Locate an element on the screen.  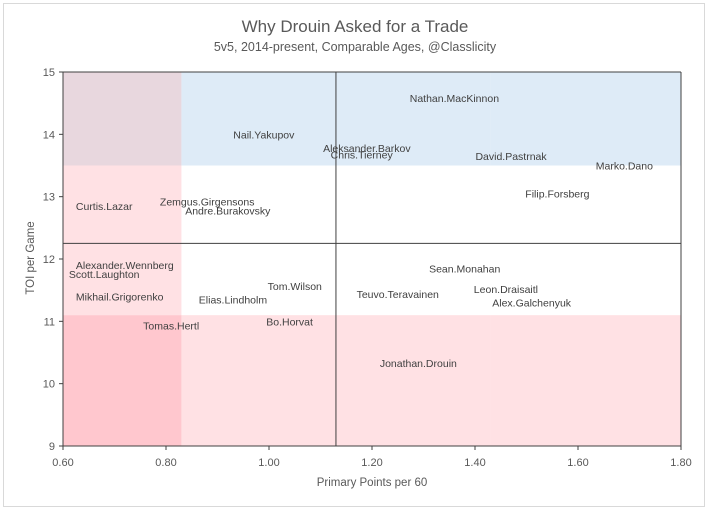
x-tick-label: 1.60 is located at coordinates (577, 463).